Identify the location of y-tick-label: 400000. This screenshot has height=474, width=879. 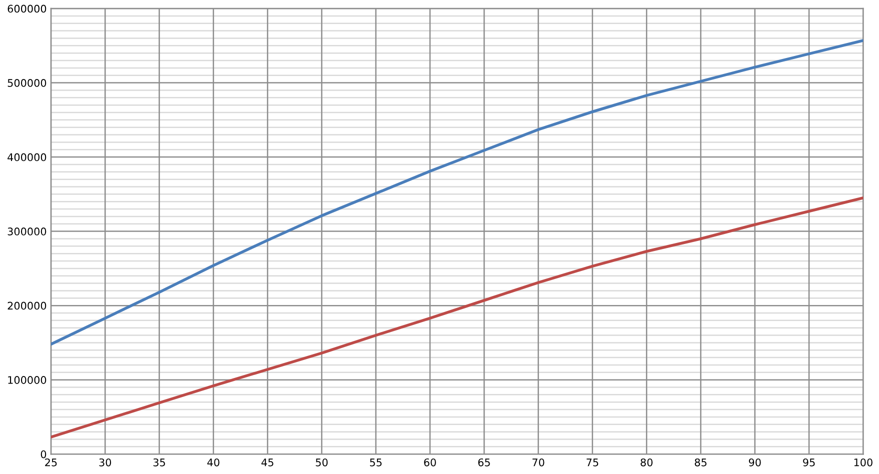
(27, 157).